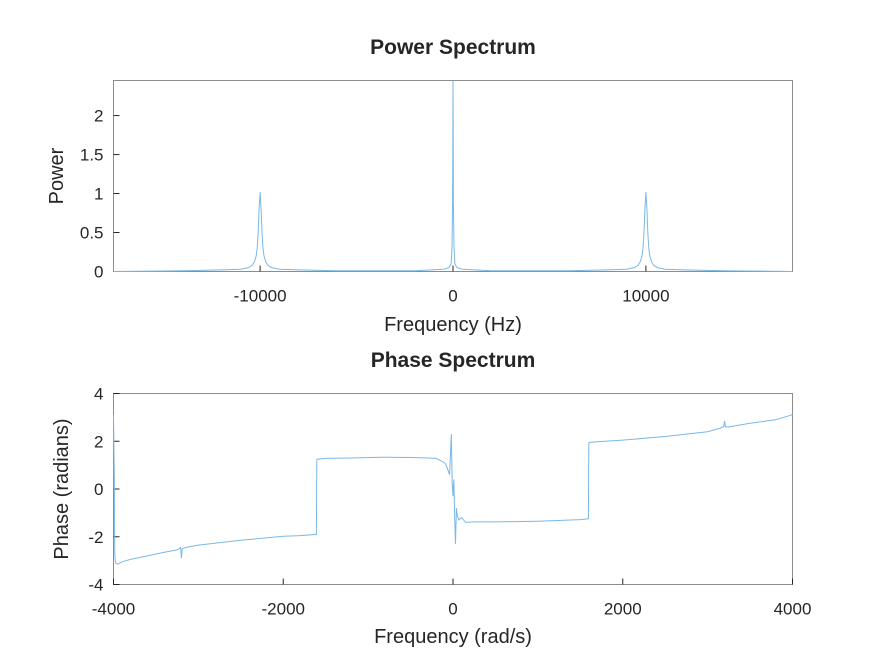 This screenshot has width=875, height=656. What do you see at coordinates (452, 609) in the screenshot?
I see `phase-x-tick-label: 0` at bounding box center [452, 609].